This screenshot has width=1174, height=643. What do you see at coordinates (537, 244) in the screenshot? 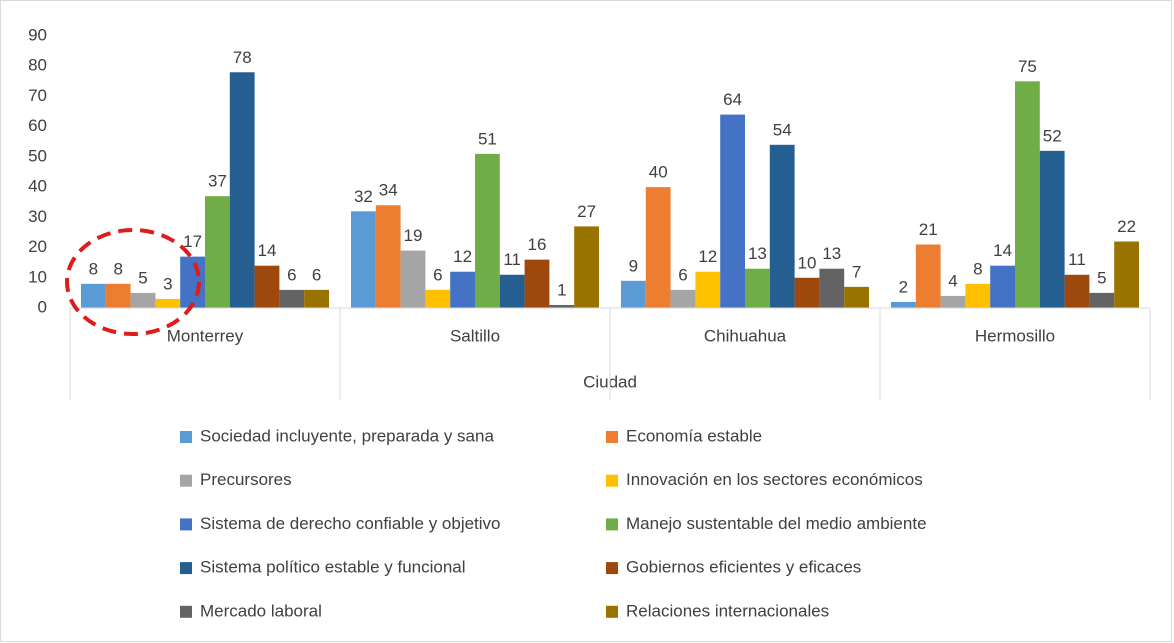
I see `data-label: 16` at bounding box center [537, 244].